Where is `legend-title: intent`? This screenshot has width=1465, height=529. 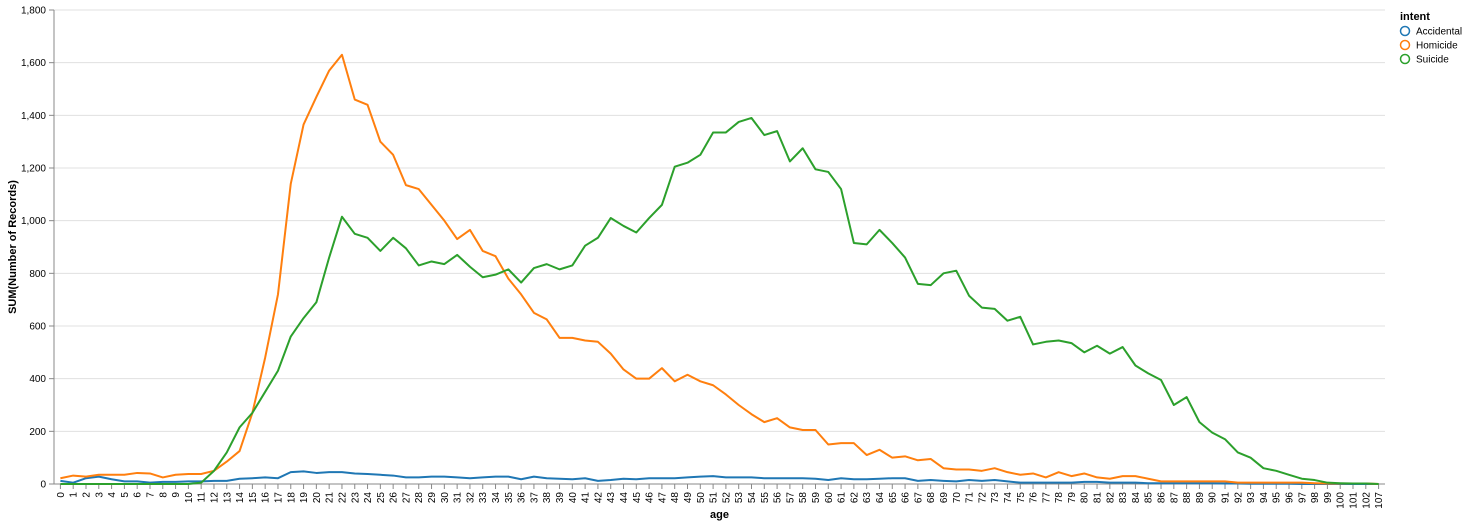 legend-title: intent is located at coordinates (1415, 17).